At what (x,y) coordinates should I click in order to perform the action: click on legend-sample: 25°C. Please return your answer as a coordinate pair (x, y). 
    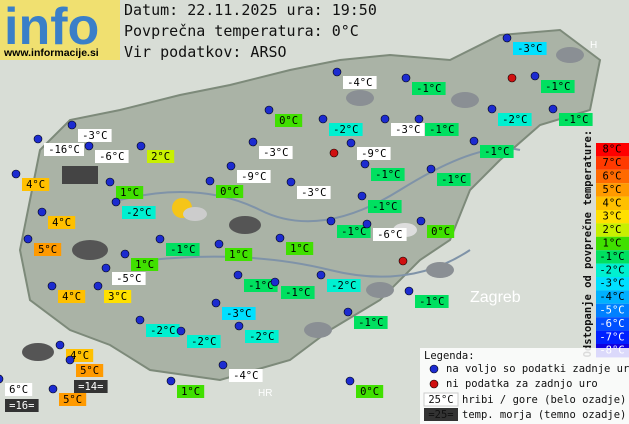
    Looking at the image, I should click on (440, 400).